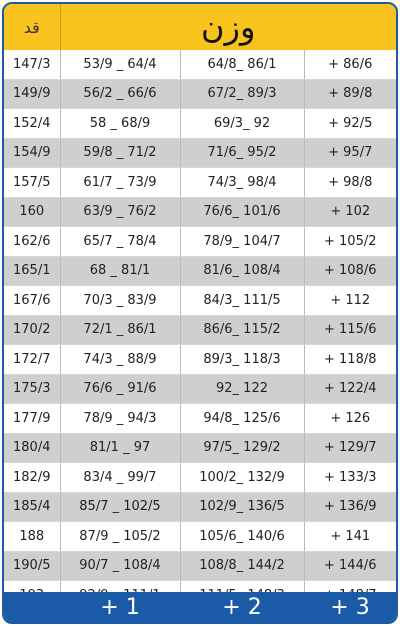  I want to click on height-cell: 152/4, so click(32, 123).